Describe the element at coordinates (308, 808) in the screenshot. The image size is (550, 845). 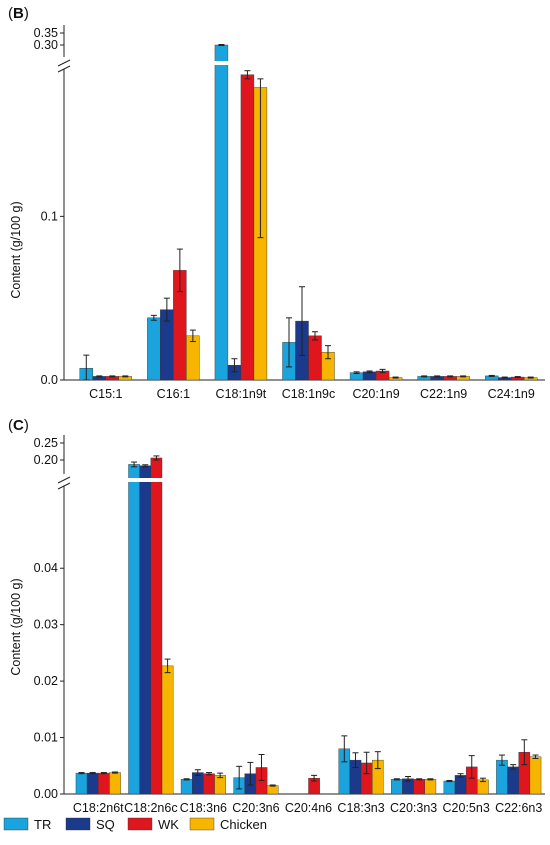
I see `category-label: C20:4n6` at that location.